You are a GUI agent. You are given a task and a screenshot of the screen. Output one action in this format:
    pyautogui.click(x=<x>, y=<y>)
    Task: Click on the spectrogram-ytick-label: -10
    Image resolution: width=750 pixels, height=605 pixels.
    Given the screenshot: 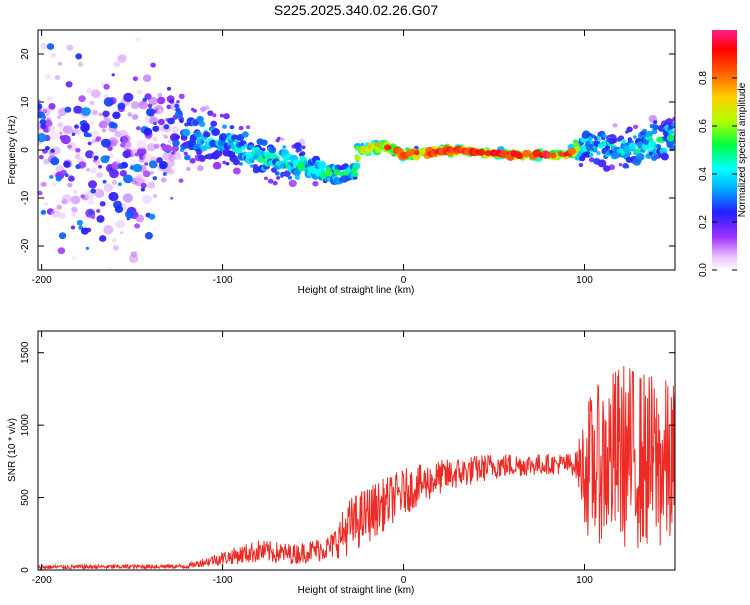 What is the action you would take?
    pyautogui.click(x=25, y=197)
    